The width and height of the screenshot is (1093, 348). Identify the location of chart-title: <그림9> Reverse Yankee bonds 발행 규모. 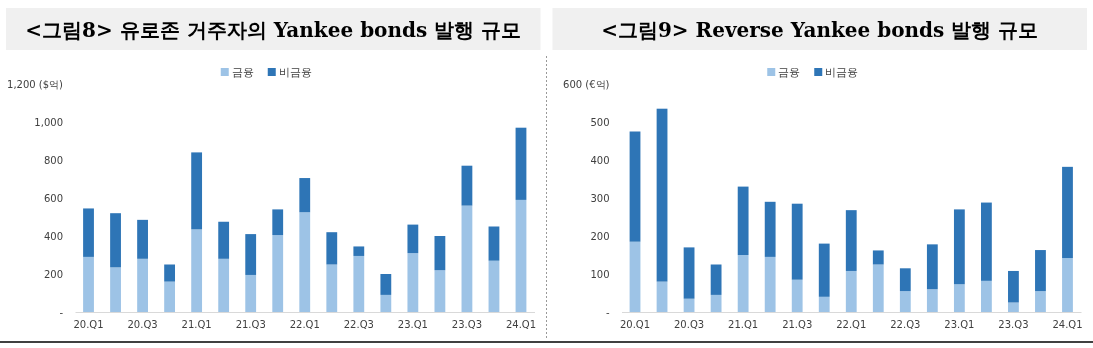
(820, 30).